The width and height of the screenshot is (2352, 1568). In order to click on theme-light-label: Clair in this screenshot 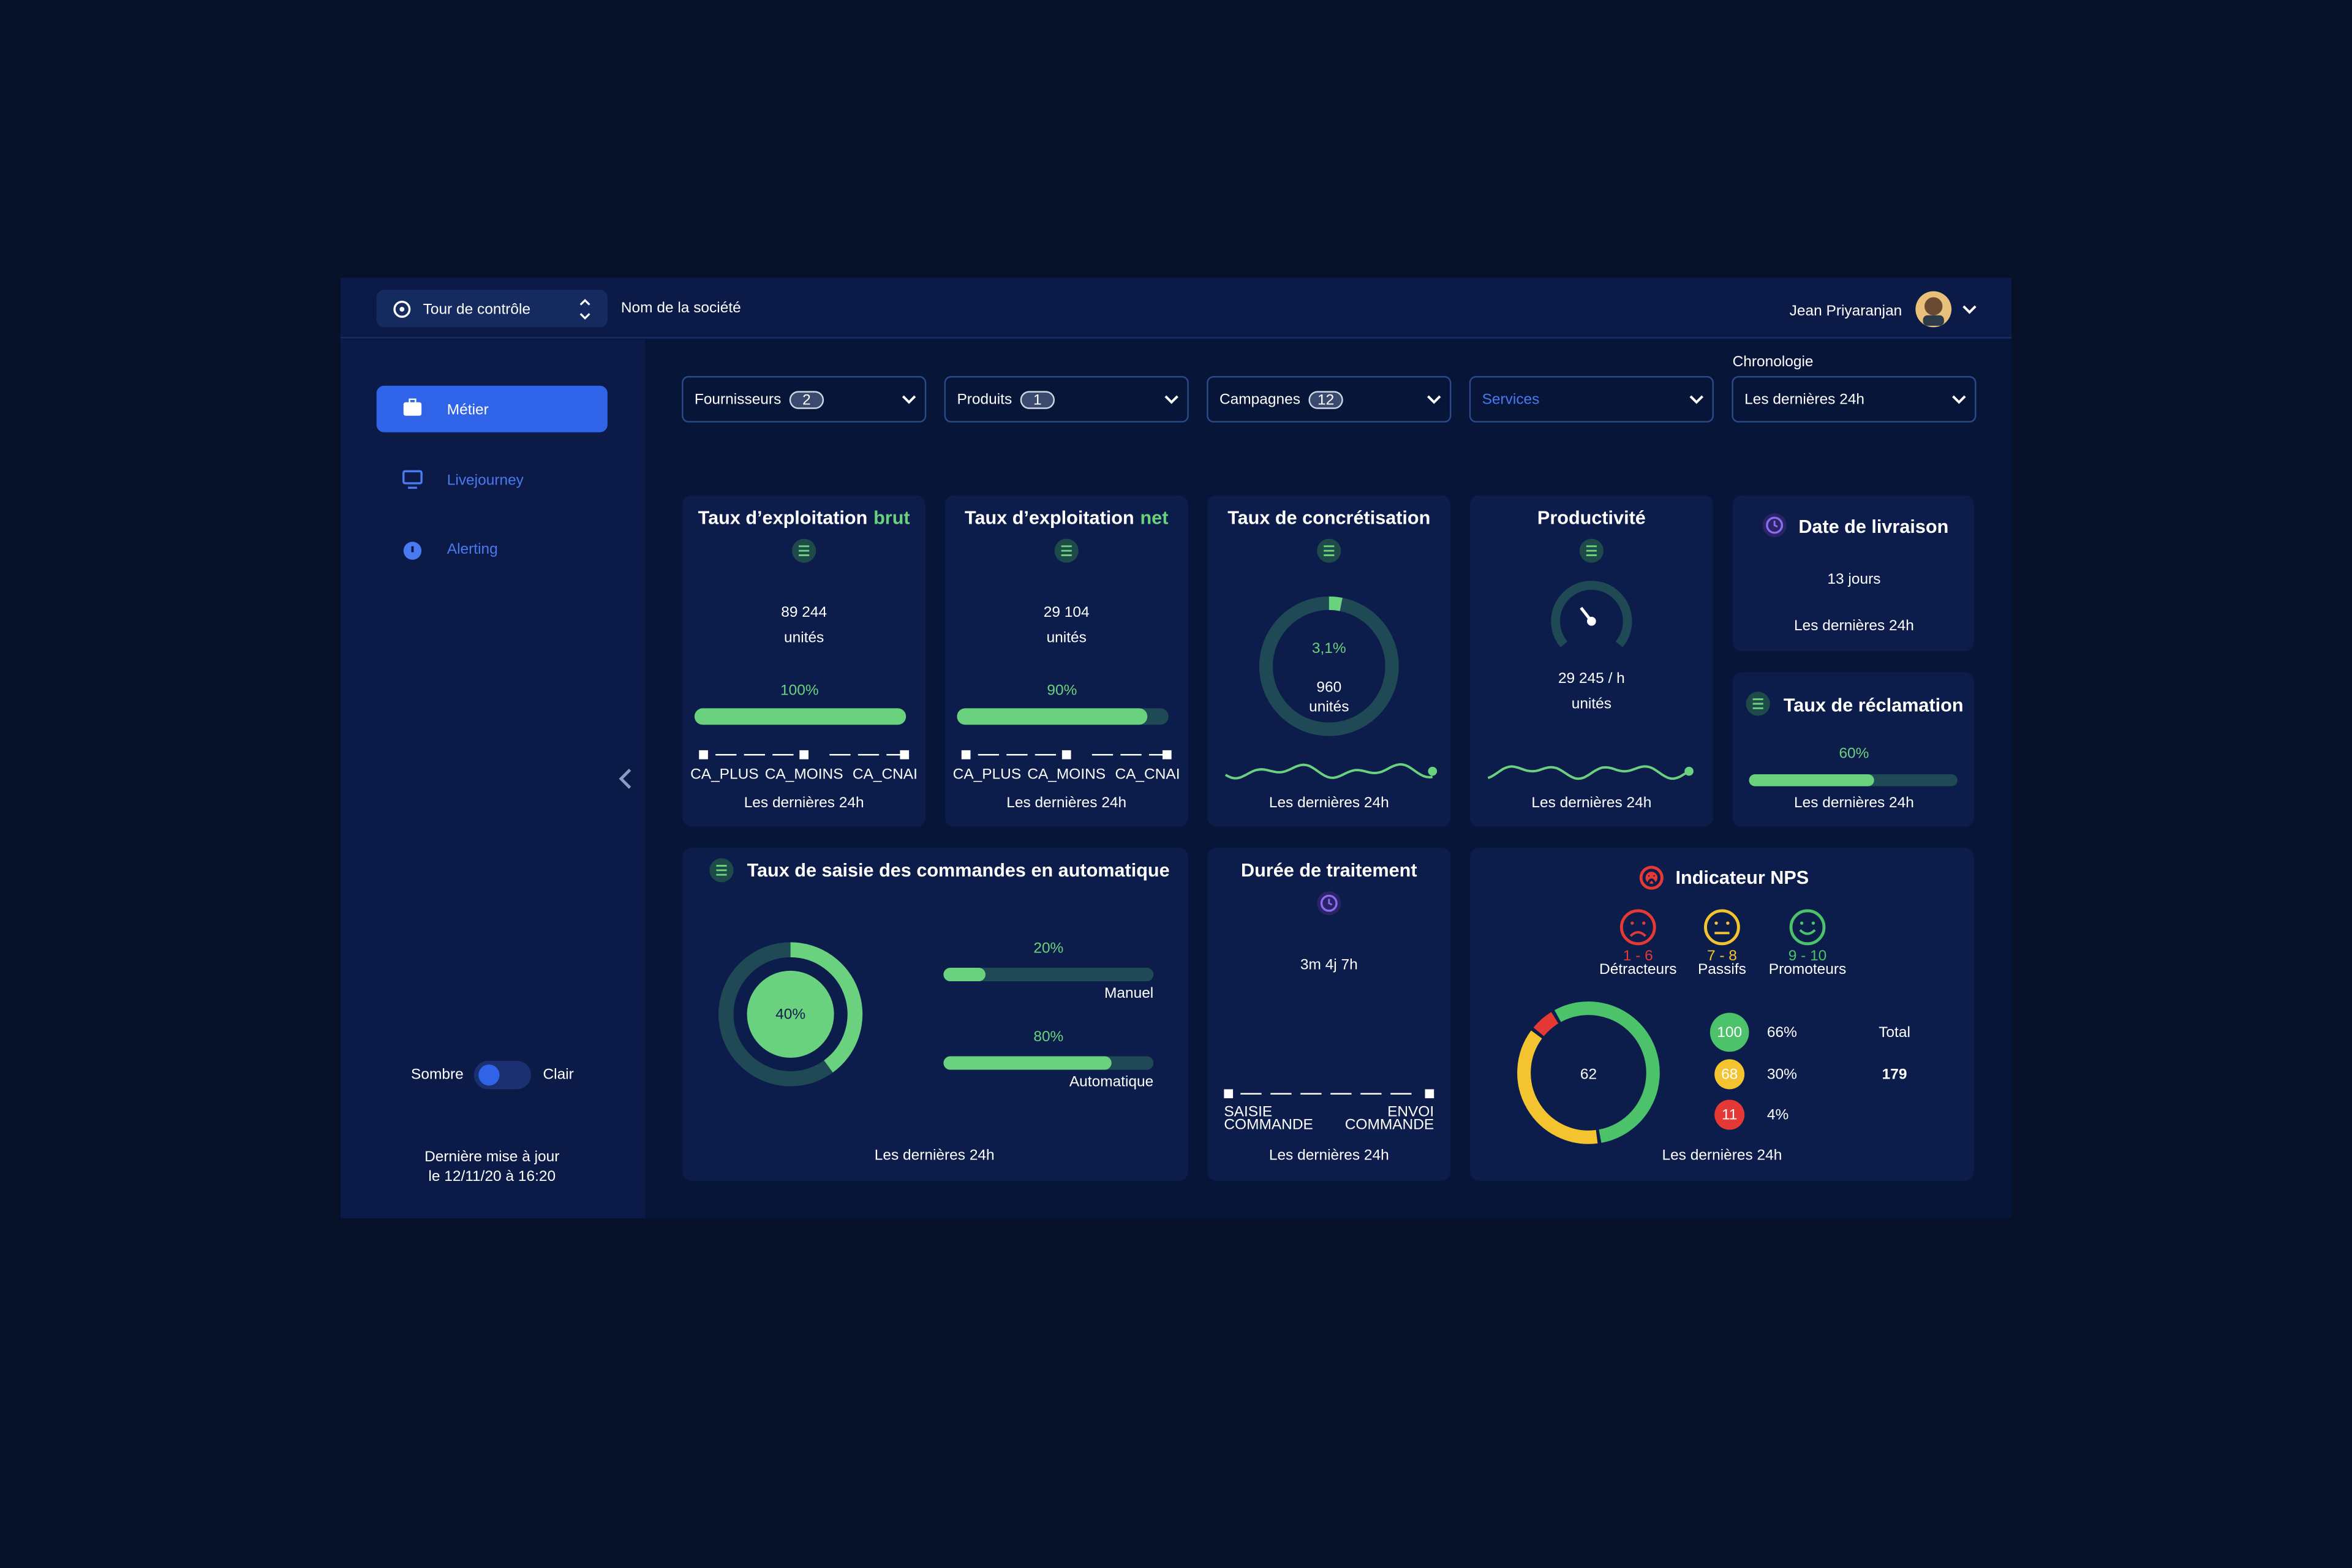, I will do `click(559, 1074)`.